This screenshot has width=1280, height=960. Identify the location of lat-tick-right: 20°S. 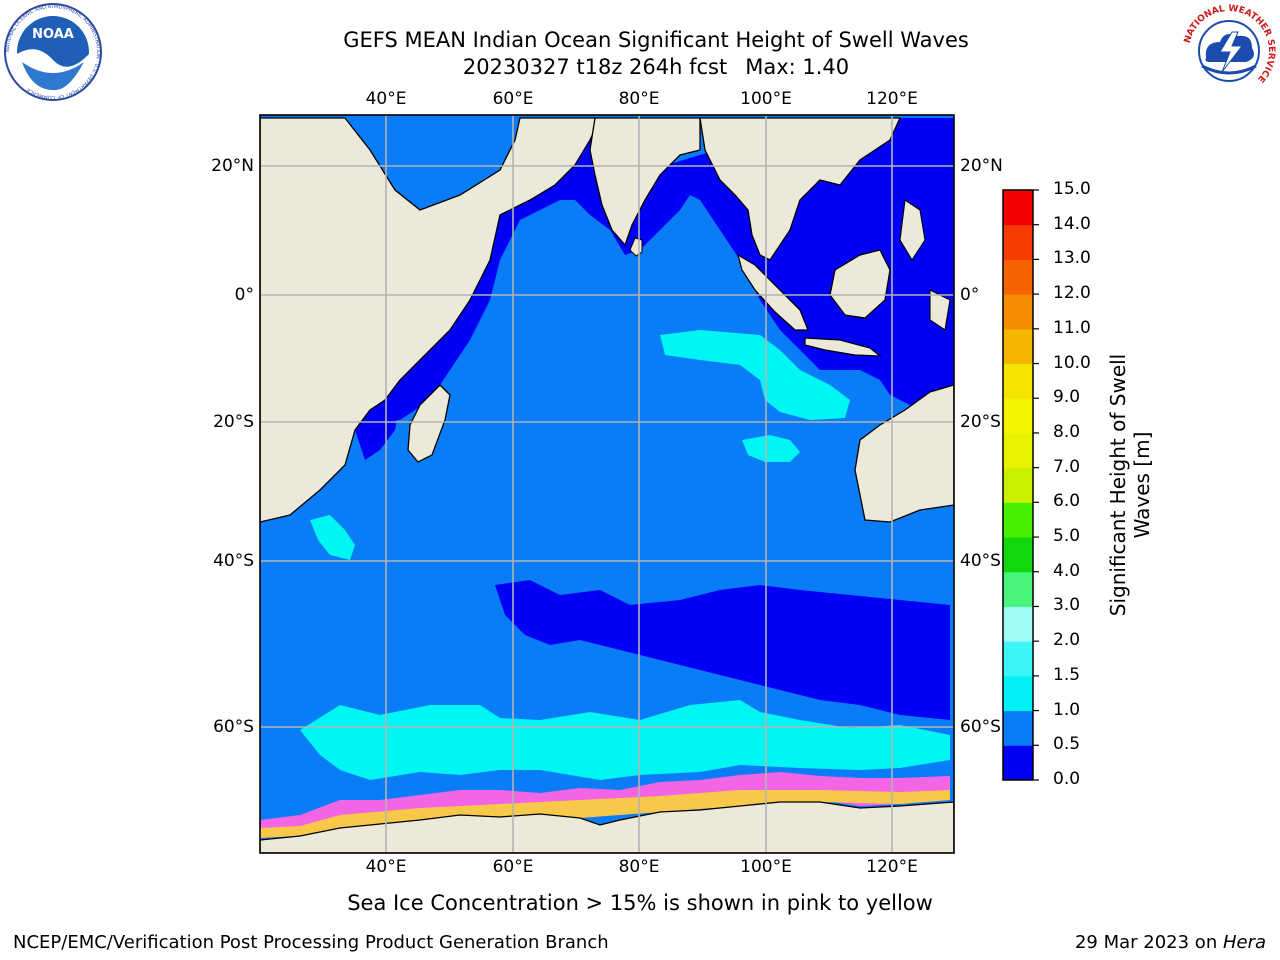
(980, 422).